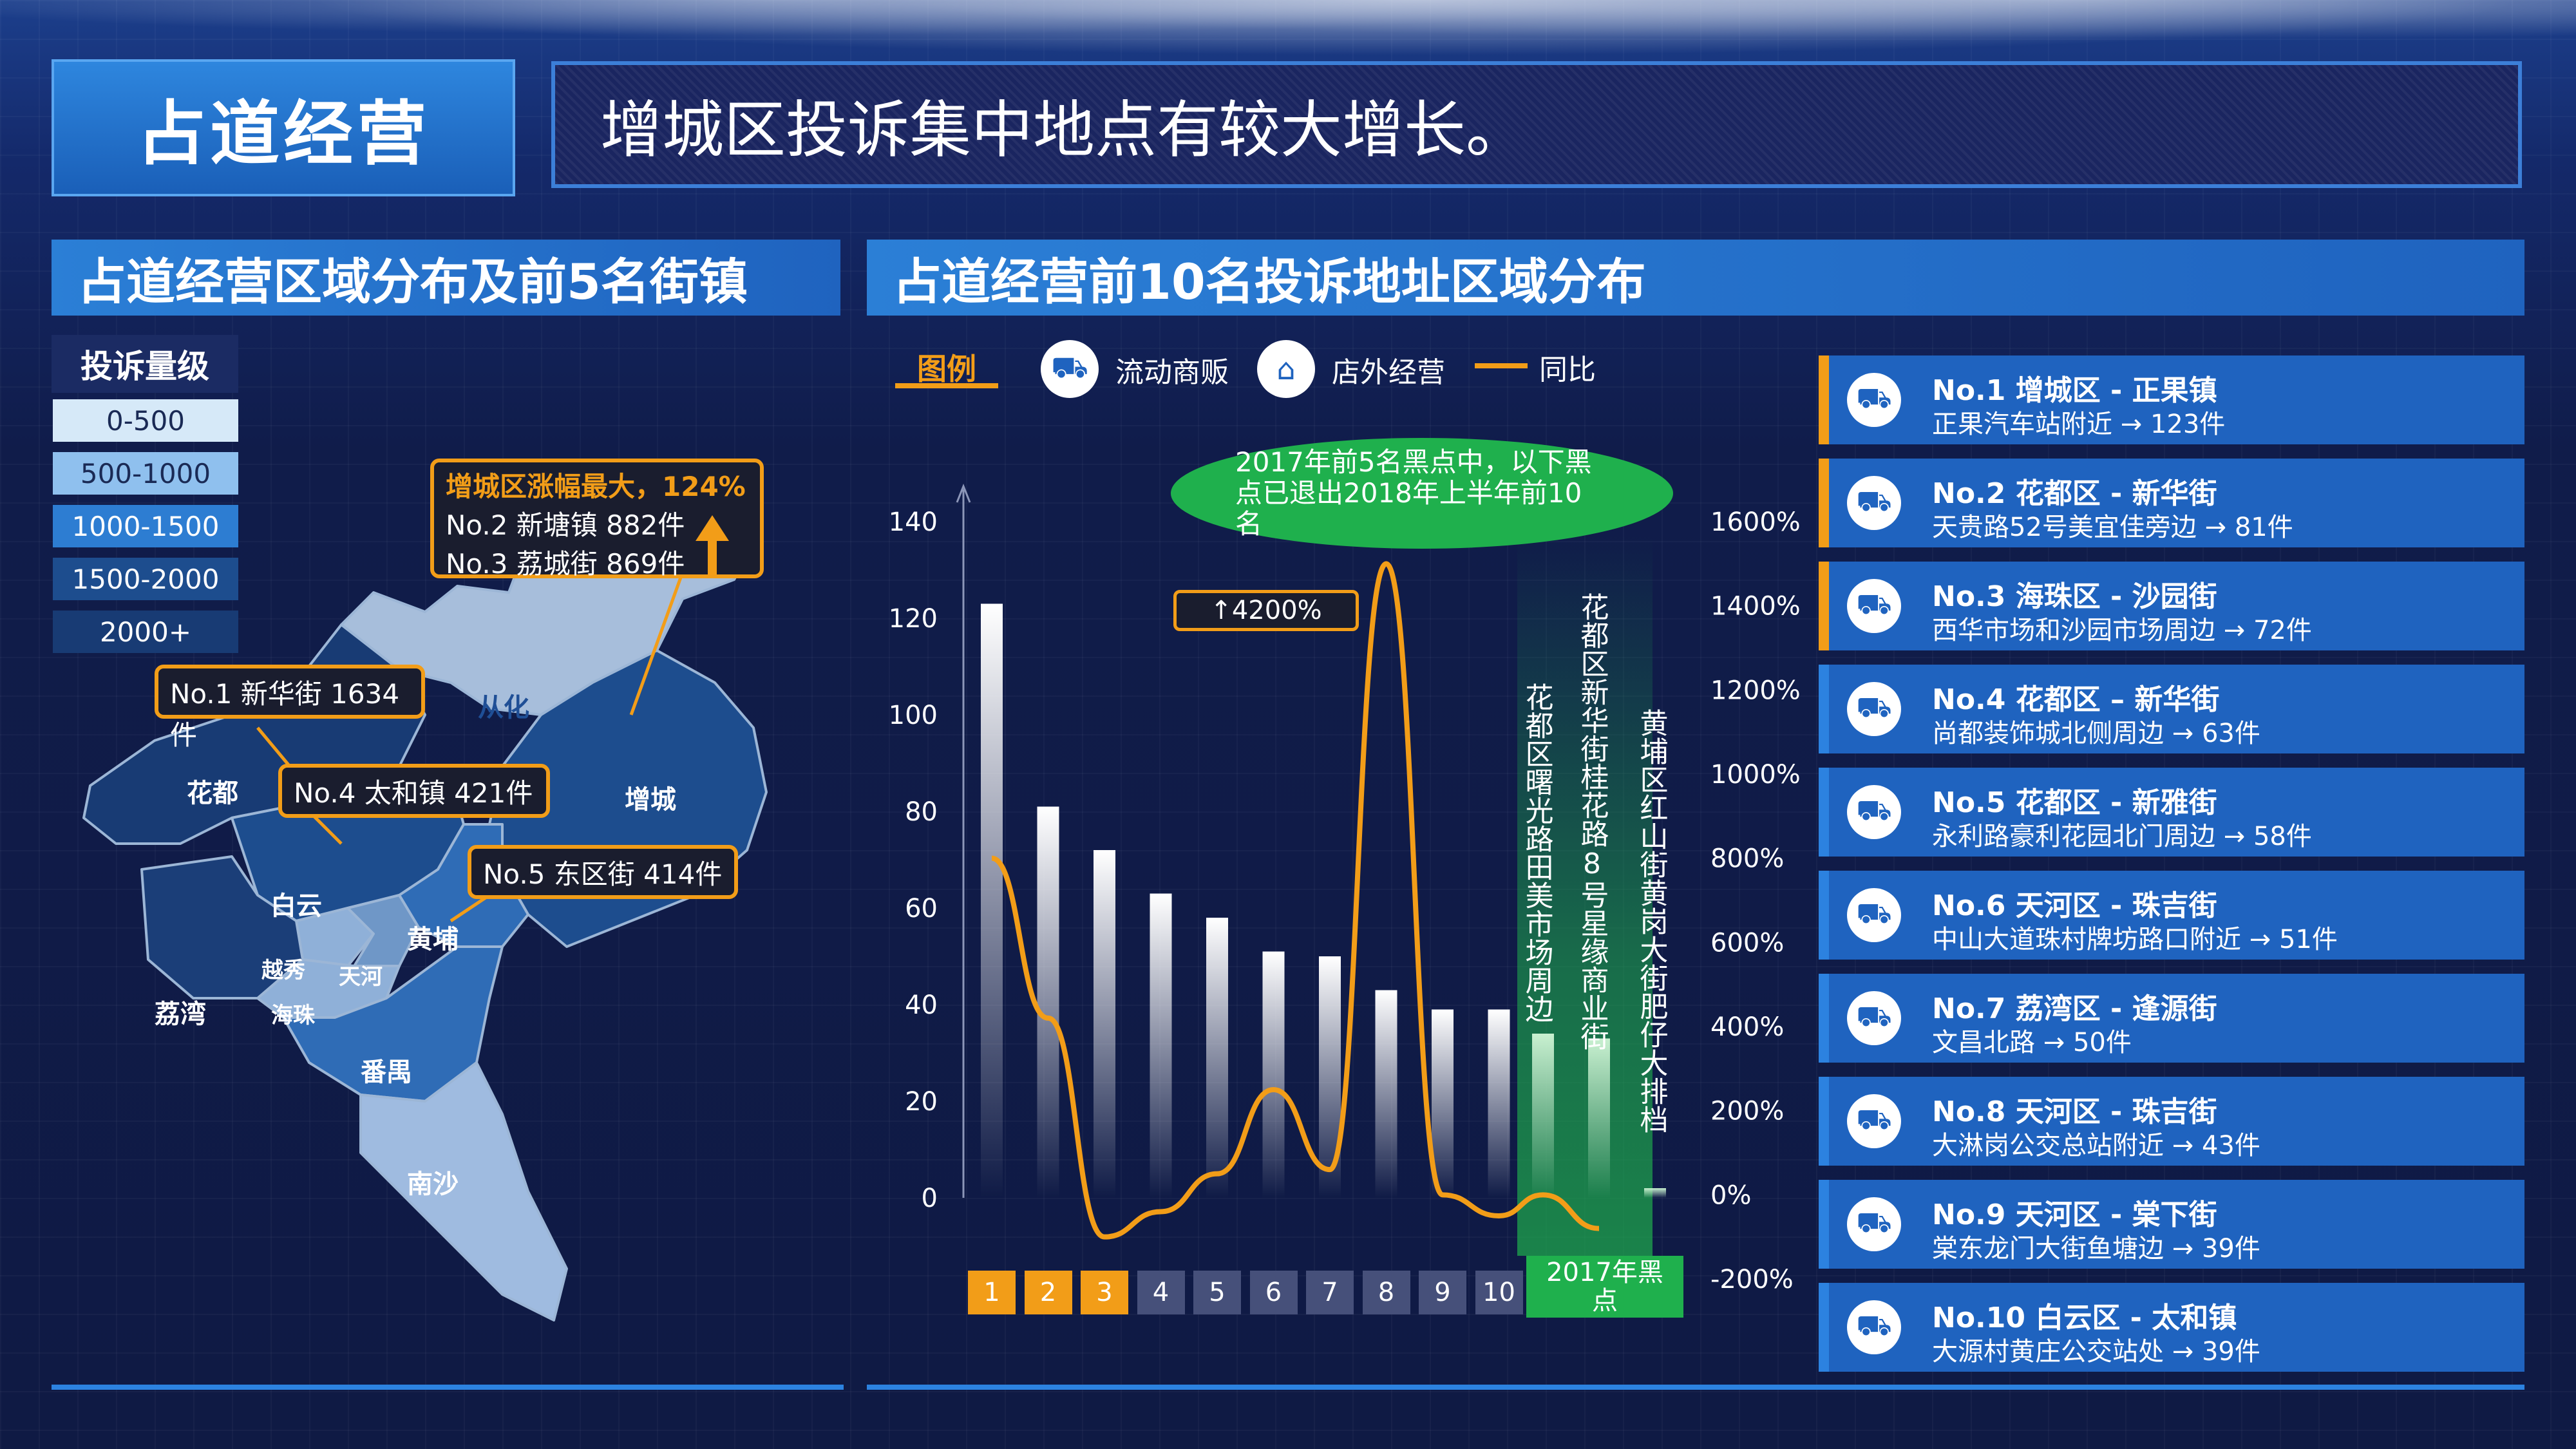 This screenshot has width=2576, height=1449. I want to click on rank-card: ⛟ No.4 花都区 – 新华街 尚都装饰城北侧周边 → 63件, so click(2171, 709).